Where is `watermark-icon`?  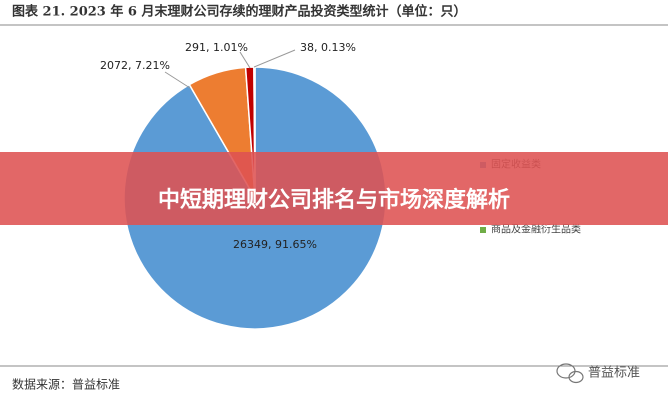
watermark-icon is located at coordinates (570, 373).